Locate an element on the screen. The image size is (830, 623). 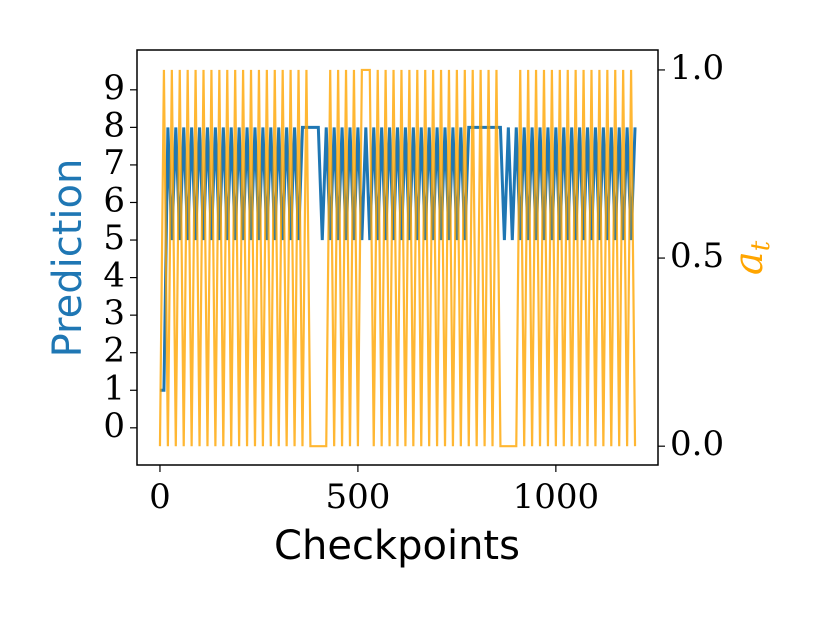
y-tick-label: 3 is located at coordinates (114, 313).